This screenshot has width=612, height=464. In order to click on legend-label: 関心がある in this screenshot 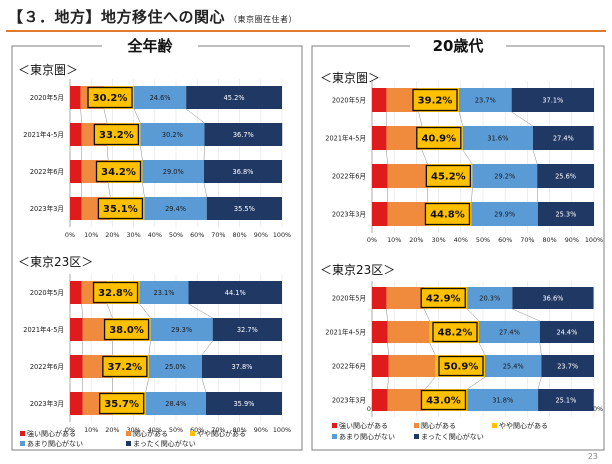, I will do `click(150, 433)`.